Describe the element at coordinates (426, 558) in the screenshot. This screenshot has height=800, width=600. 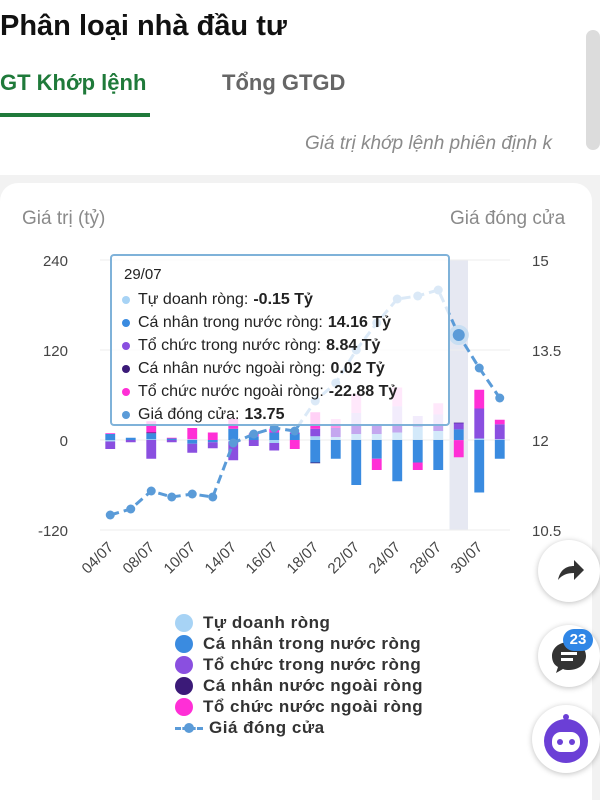
I see `x-tick-label: 28/07` at that location.